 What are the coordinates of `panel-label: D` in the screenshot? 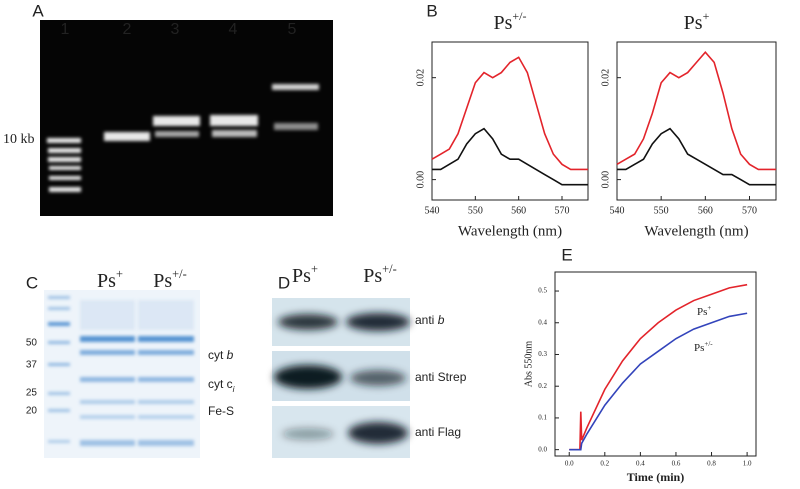 It's located at (284, 282).